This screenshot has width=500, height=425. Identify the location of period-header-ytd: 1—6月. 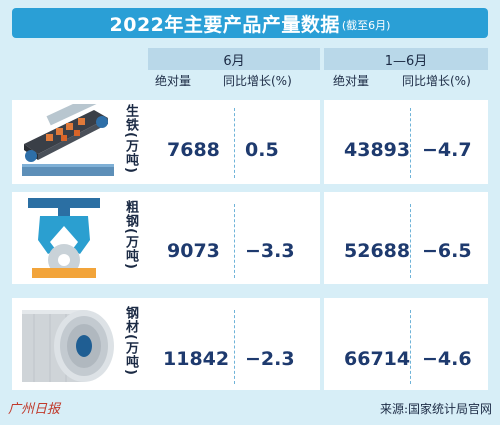
(406, 59).